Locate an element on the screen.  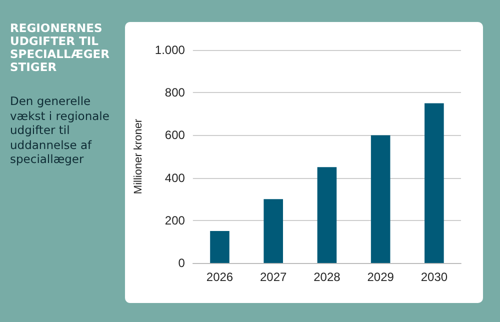
x-tick-label: 2028 is located at coordinates (327, 277).